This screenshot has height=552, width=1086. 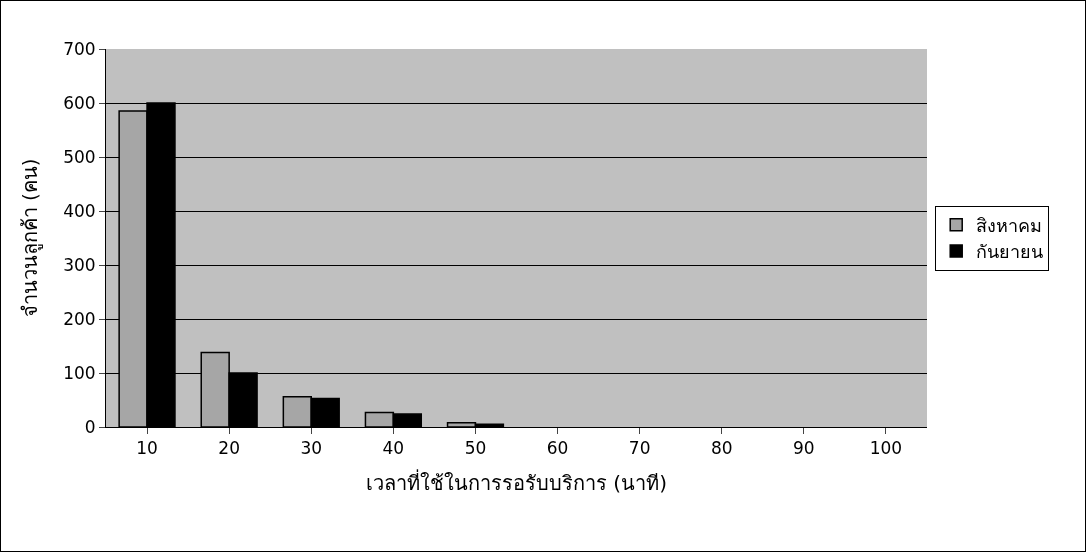 What do you see at coordinates (516, 481) in the screenshot?
I see `x-axis-title: เวลาที่ใช้ในการรอรับบริการ (นาที)` at bounding box center [516, 481].